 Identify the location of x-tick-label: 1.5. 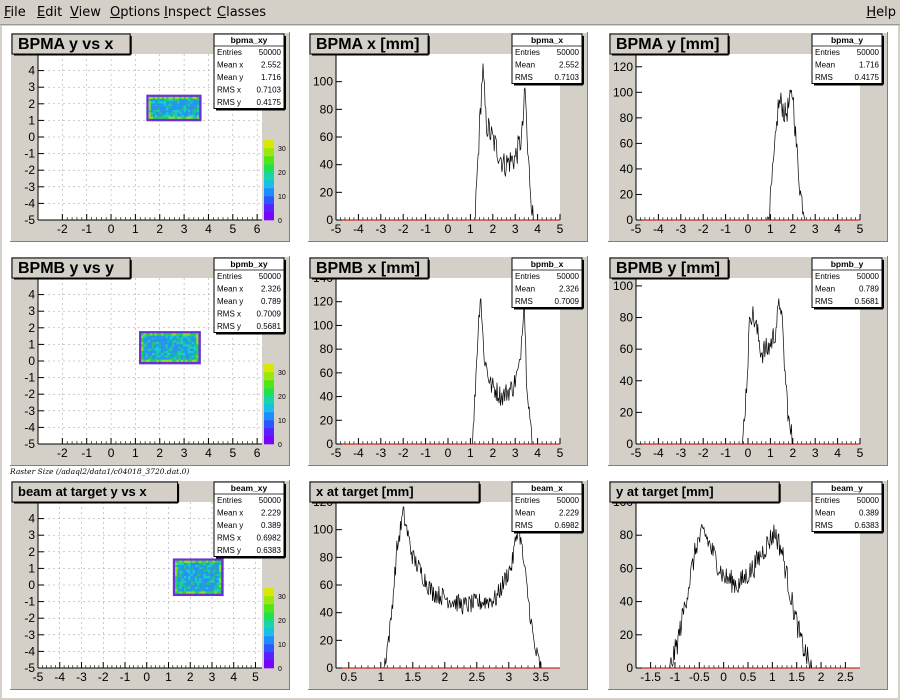
(412, 677).